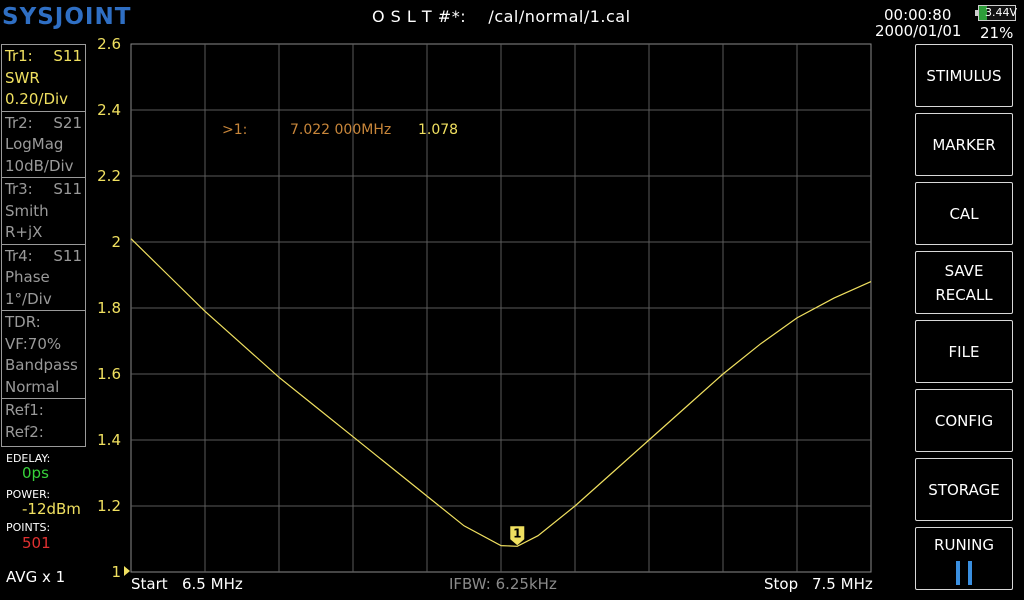 This screenshot has width=1024, height=600. Describe the element at coordinates (1001, 12) in the screenshot. I see `battery-voltage: 3.44V` at that location.